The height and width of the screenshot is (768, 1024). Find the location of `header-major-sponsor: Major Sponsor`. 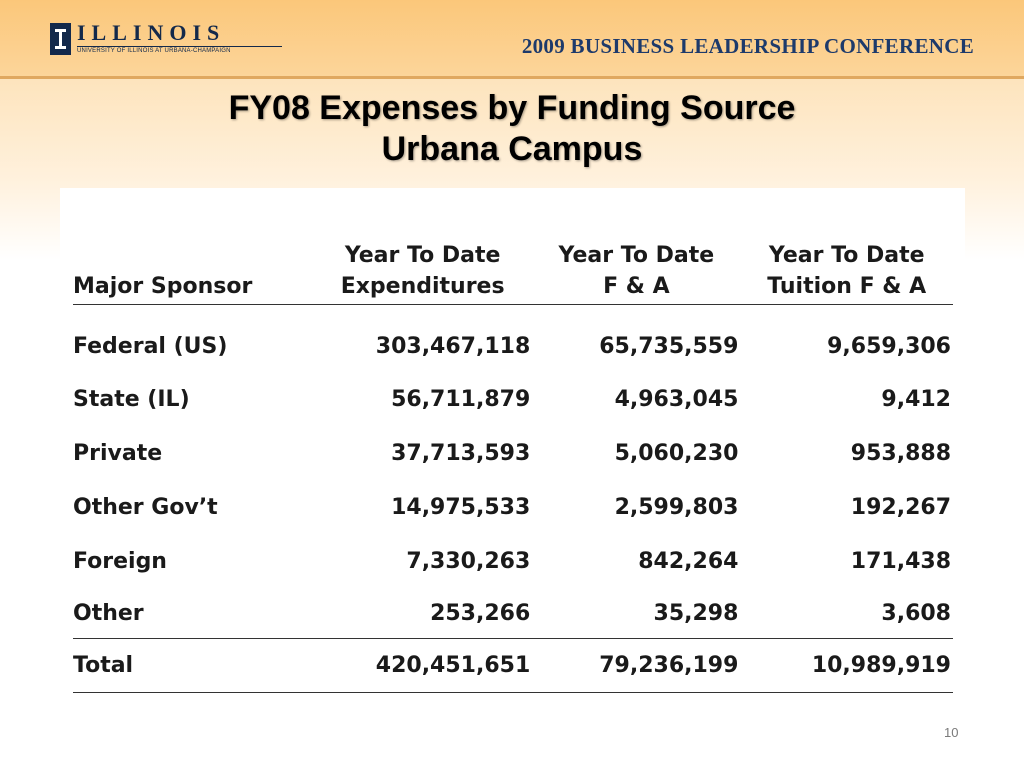

header-major-sponsor: Major Sponsor is located at coordinates (193, 272).